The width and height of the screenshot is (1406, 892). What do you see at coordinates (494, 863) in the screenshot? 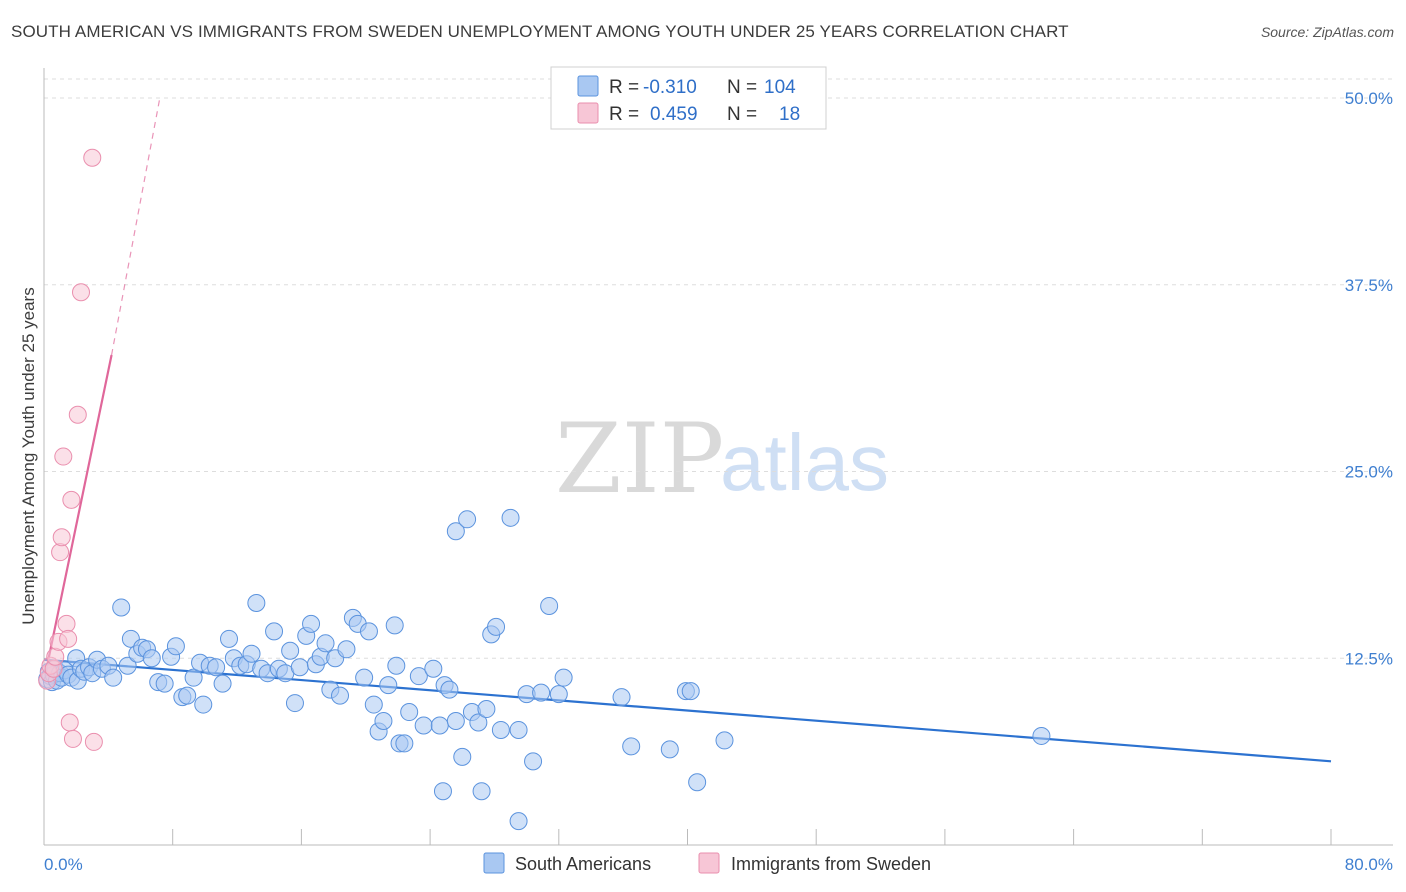
I see `bottom-legend-swatch-south-americans` at bounding box center [494, 863].